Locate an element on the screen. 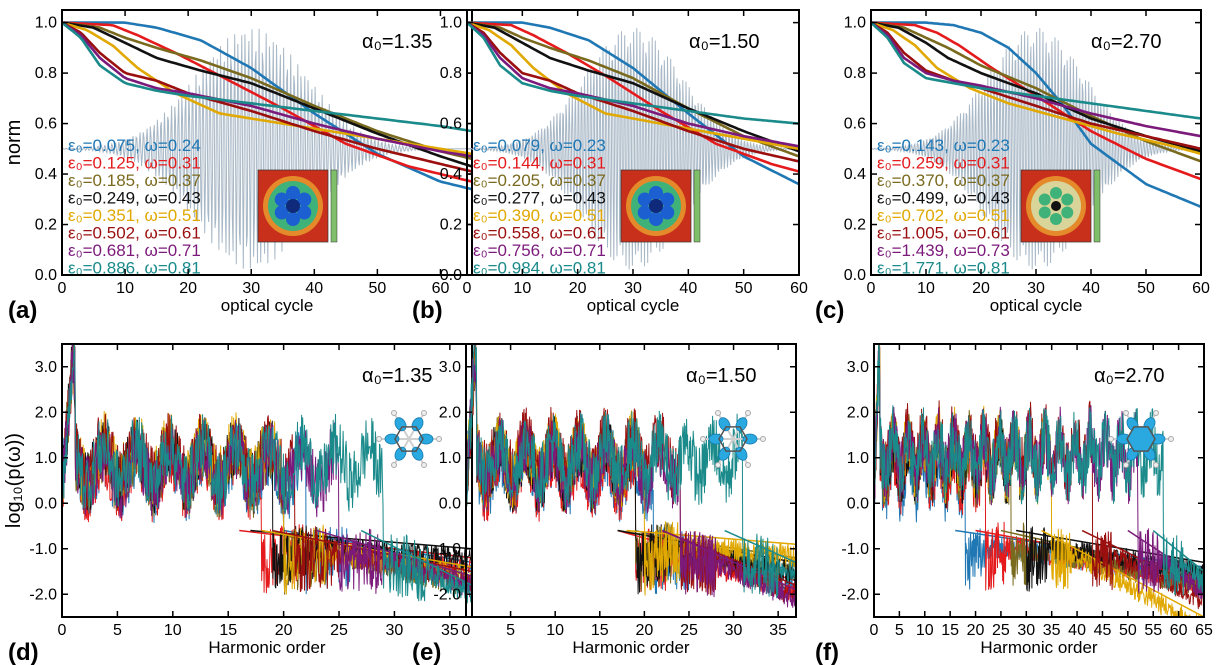 The image size is (1220, 665). x-tick-label: 65 is located at coordinates (1204, 630).